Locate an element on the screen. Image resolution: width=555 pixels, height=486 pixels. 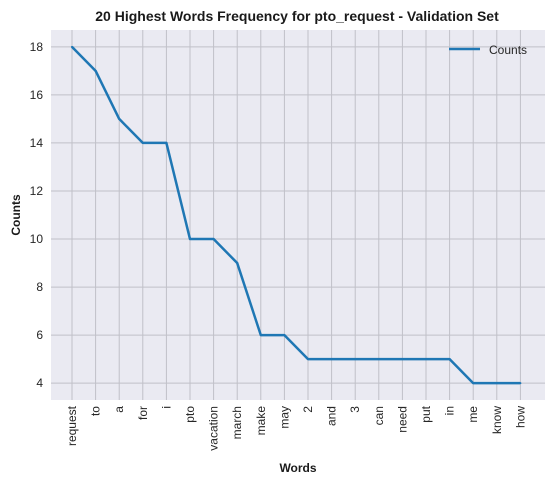
y-tick-label: 16 is located at coordinates (37, 95).